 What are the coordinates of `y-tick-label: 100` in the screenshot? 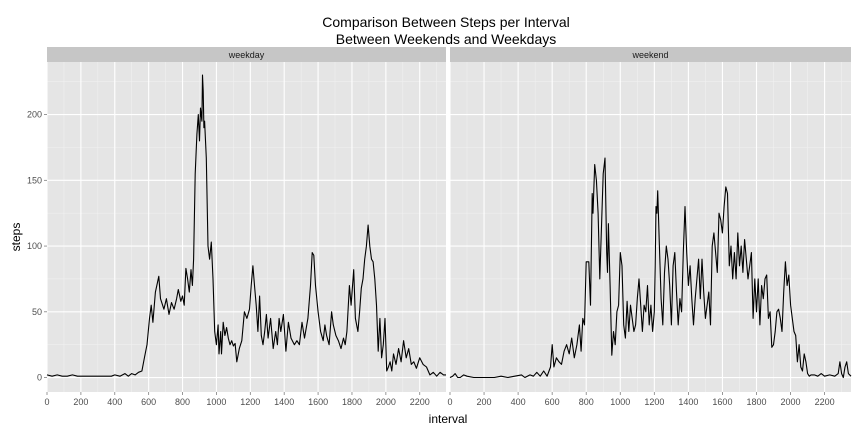 It's located at (34, 246).